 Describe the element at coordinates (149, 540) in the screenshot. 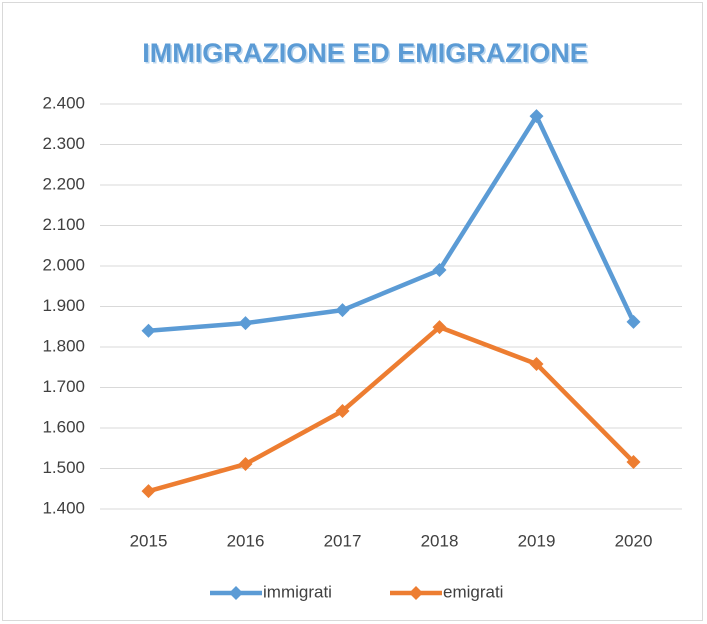

I see `x-tick-label: 2015` at that location.